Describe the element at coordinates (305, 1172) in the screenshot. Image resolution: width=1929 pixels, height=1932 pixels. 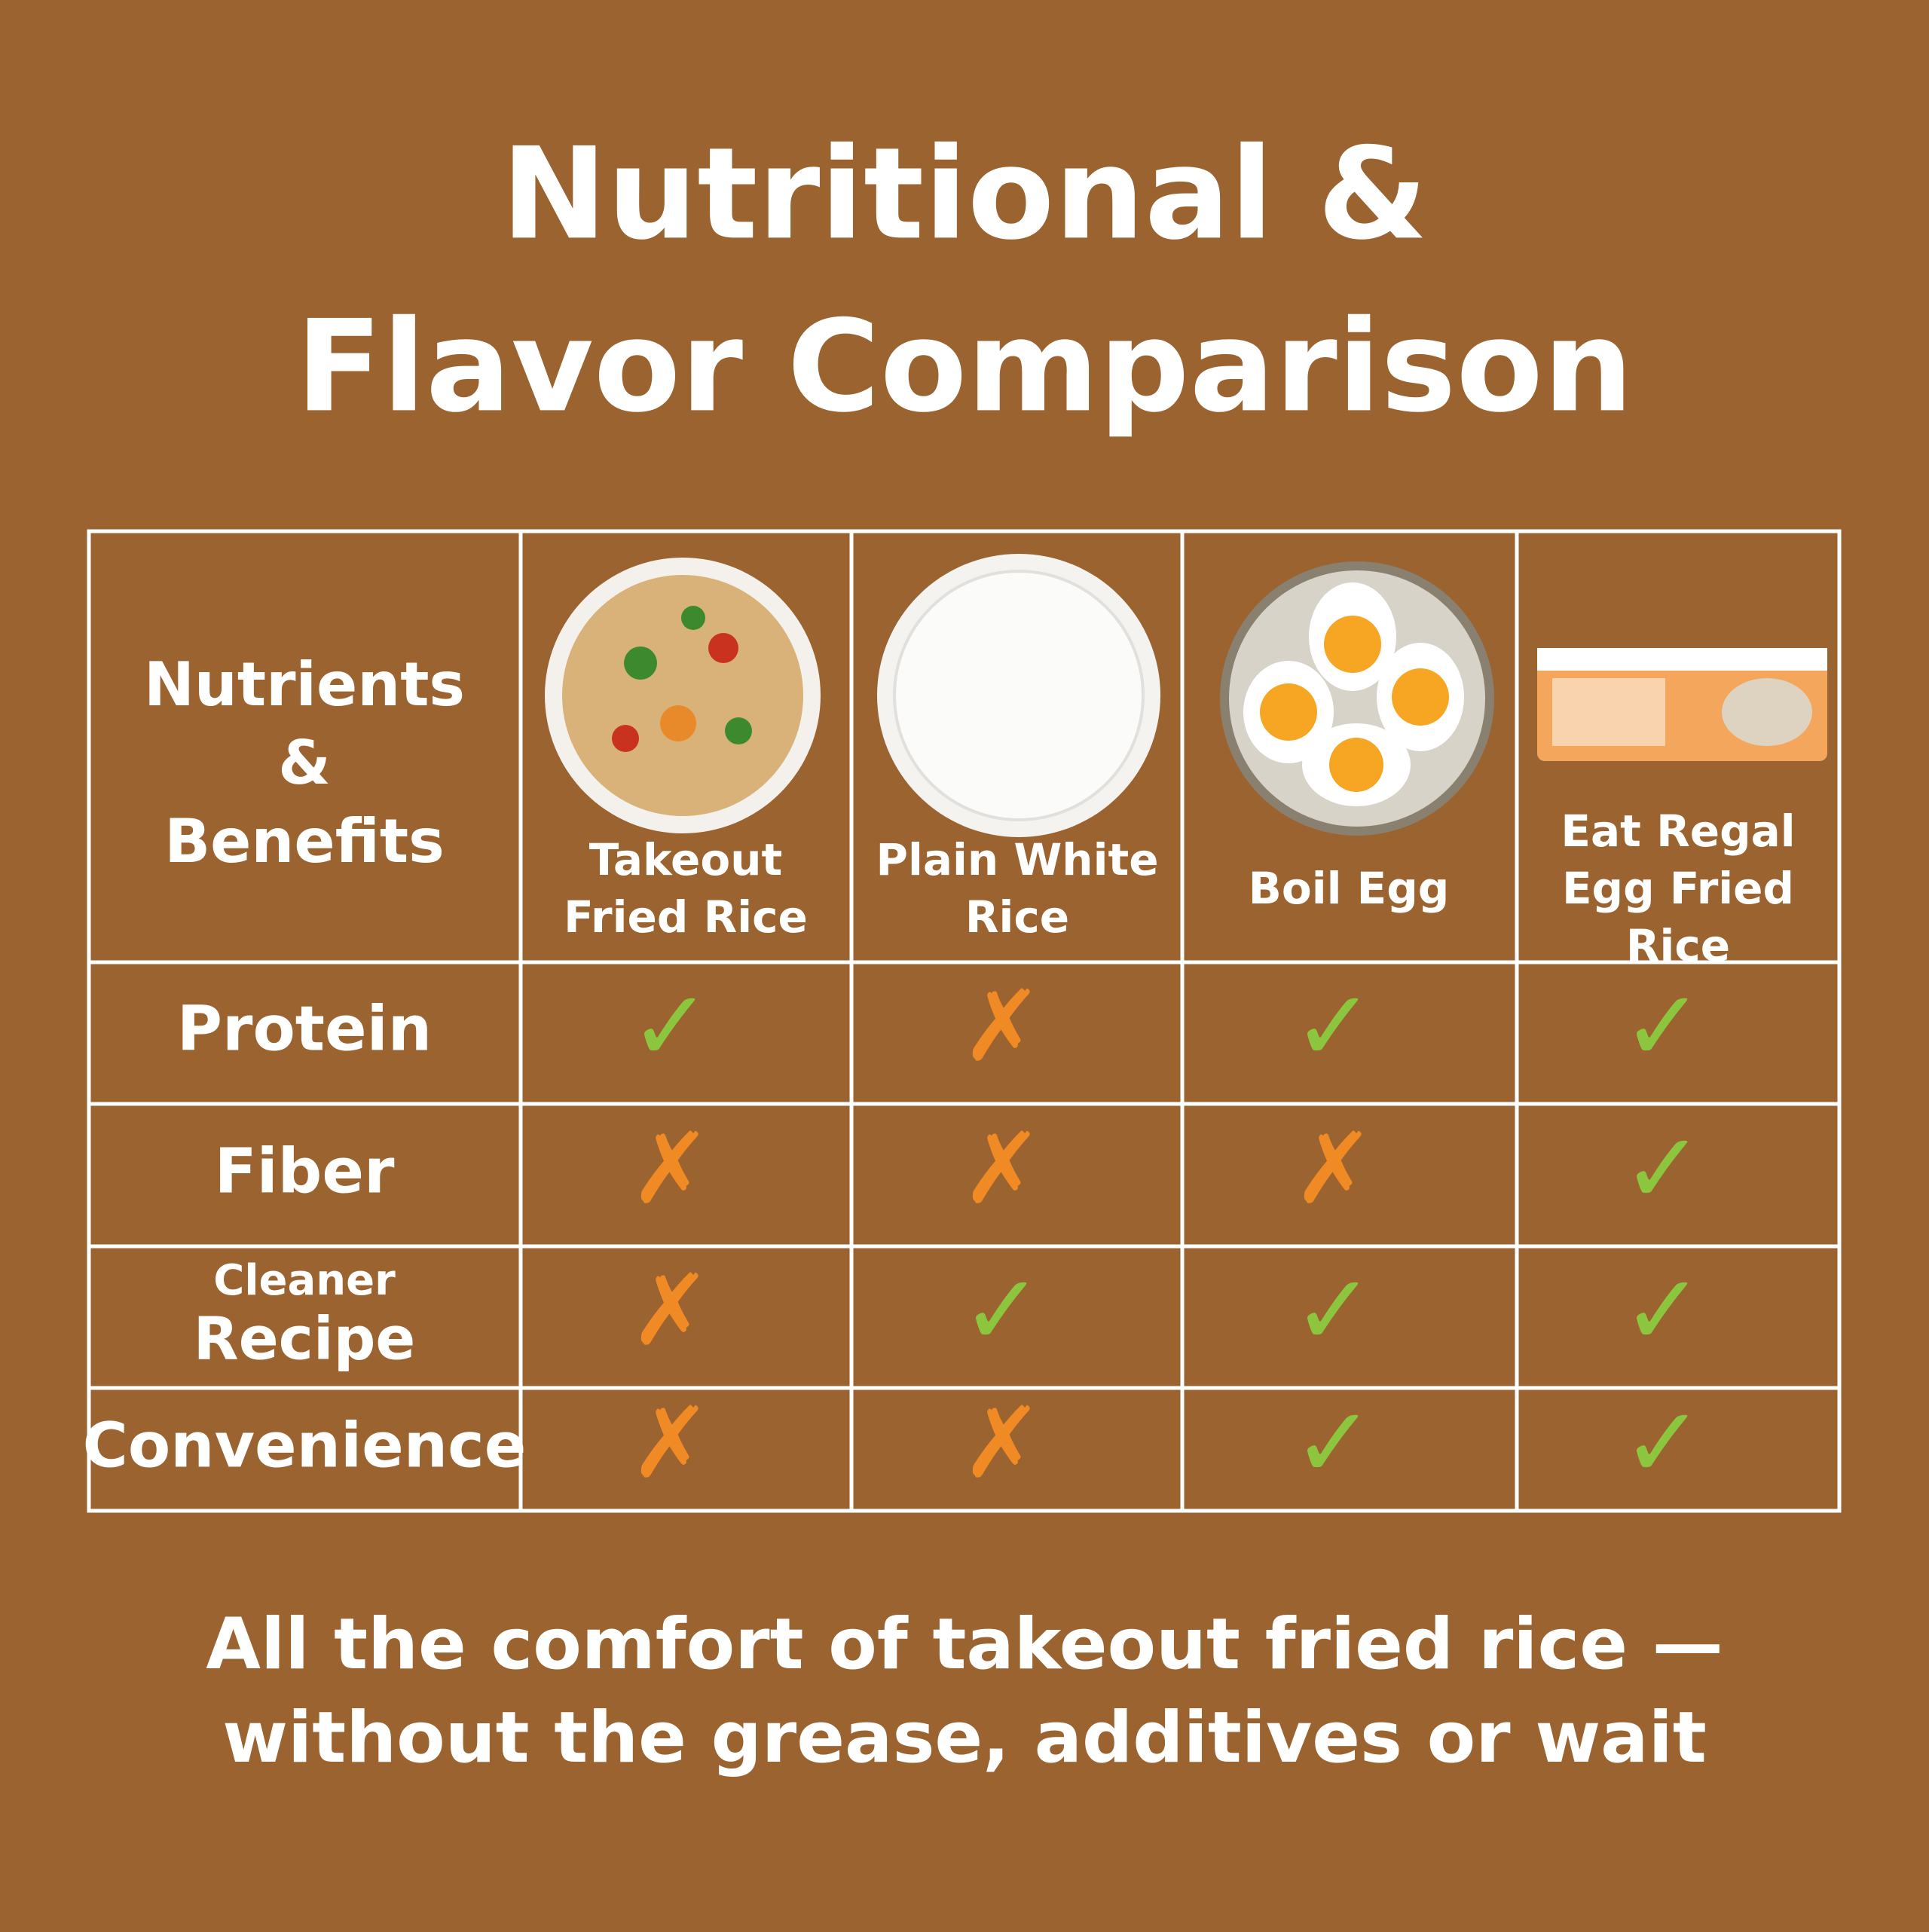
I see `row-label: Fiber` at that location.